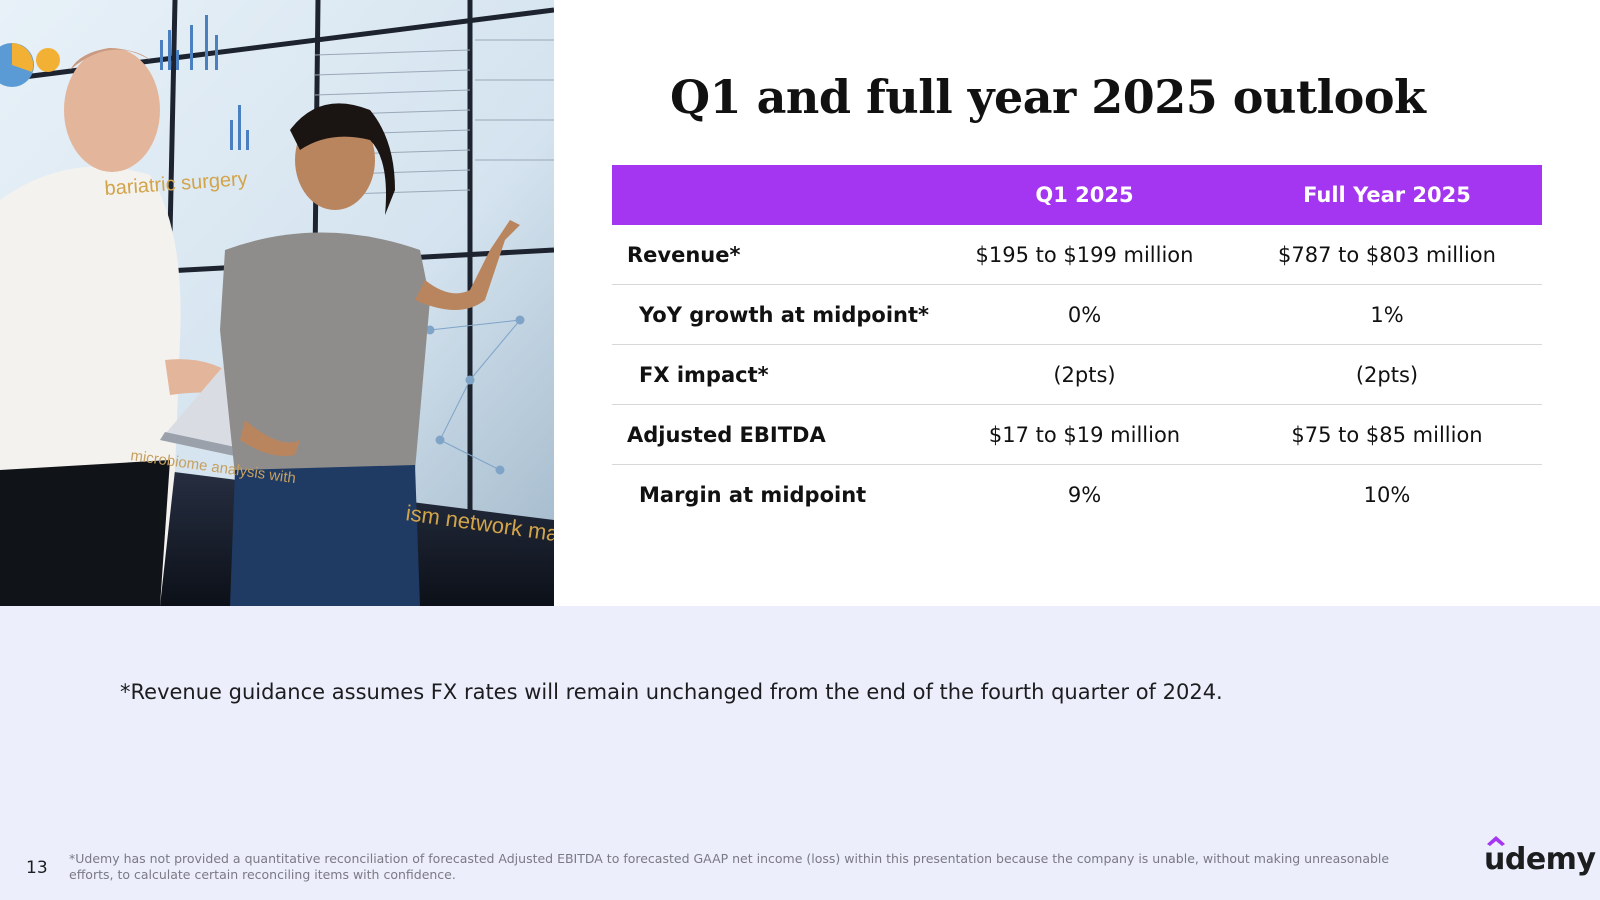 The image size is (1600, 900). I want to click on cell-fx-q1: (2pts), so click(1084, 374).